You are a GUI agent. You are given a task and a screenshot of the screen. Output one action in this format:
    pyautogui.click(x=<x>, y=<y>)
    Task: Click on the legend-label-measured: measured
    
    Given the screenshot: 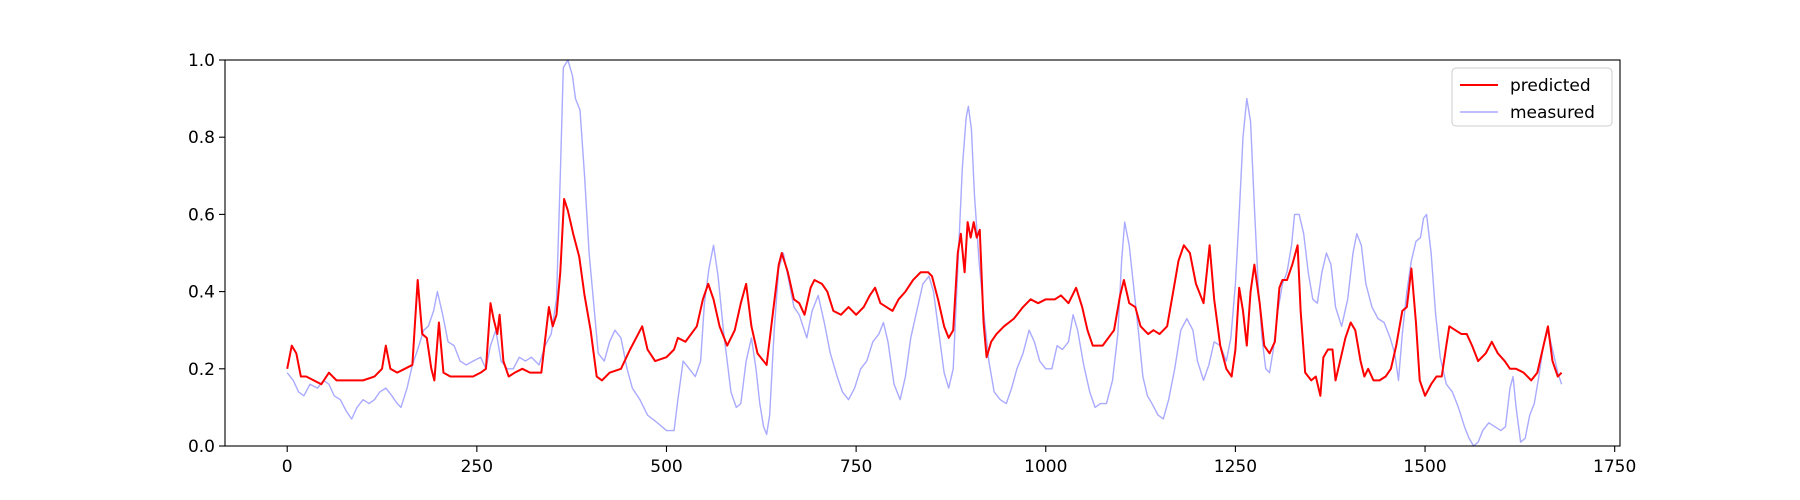 What is the action you would take?
    pyautogui.click(x=1552, y=113)
    